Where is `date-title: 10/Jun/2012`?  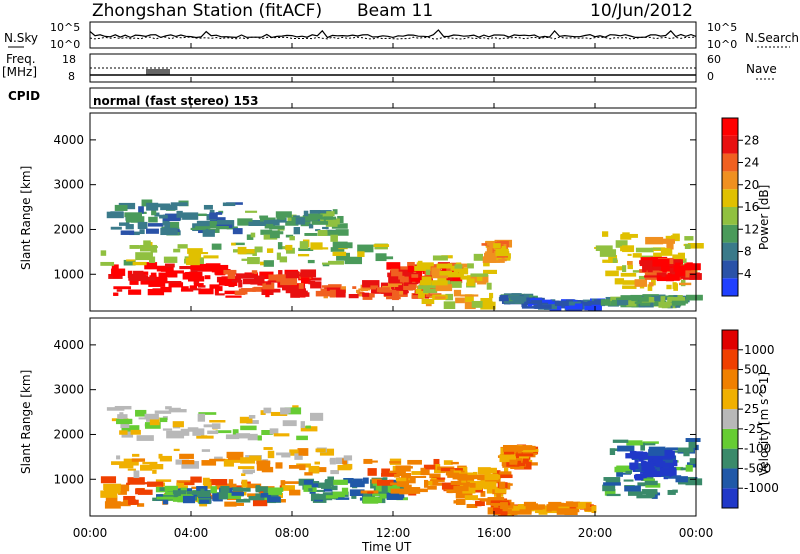
date-title: 10/Jun/2012 is located at coordinates (641, 11).